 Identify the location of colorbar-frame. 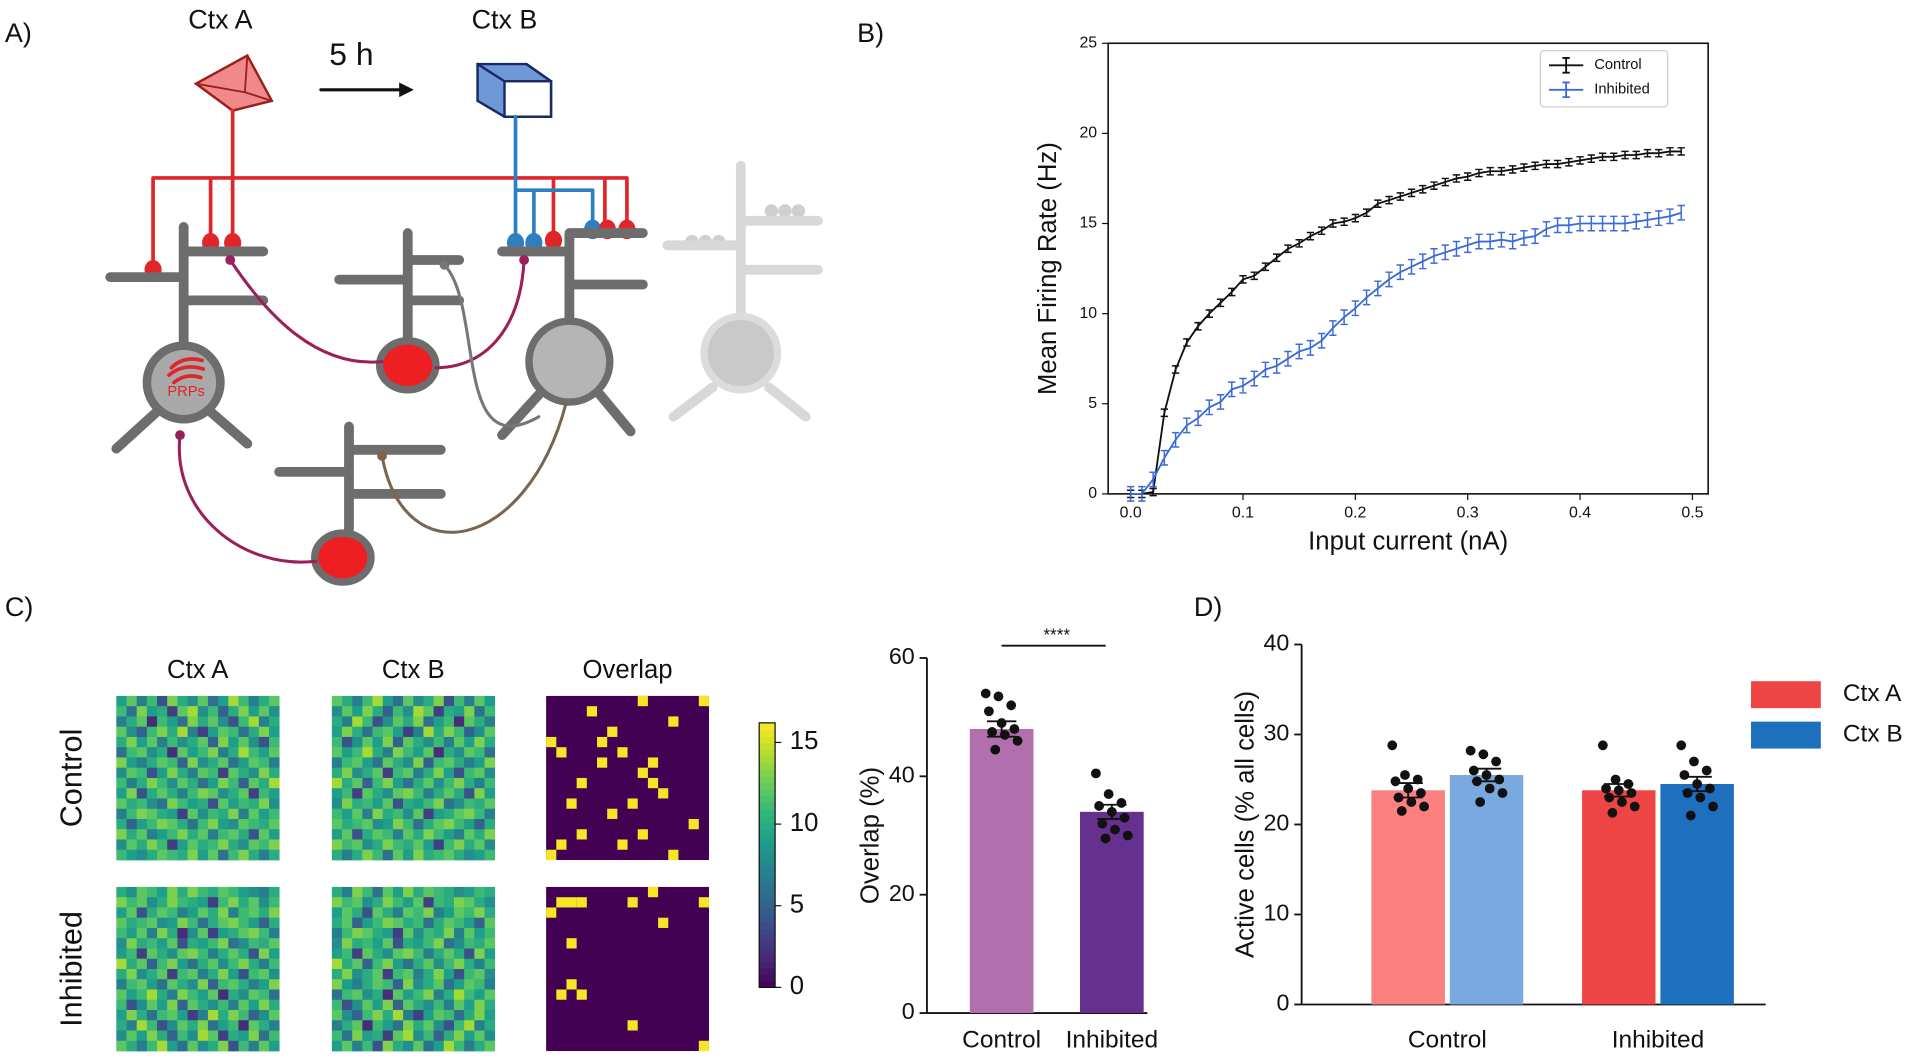
(767, 855).